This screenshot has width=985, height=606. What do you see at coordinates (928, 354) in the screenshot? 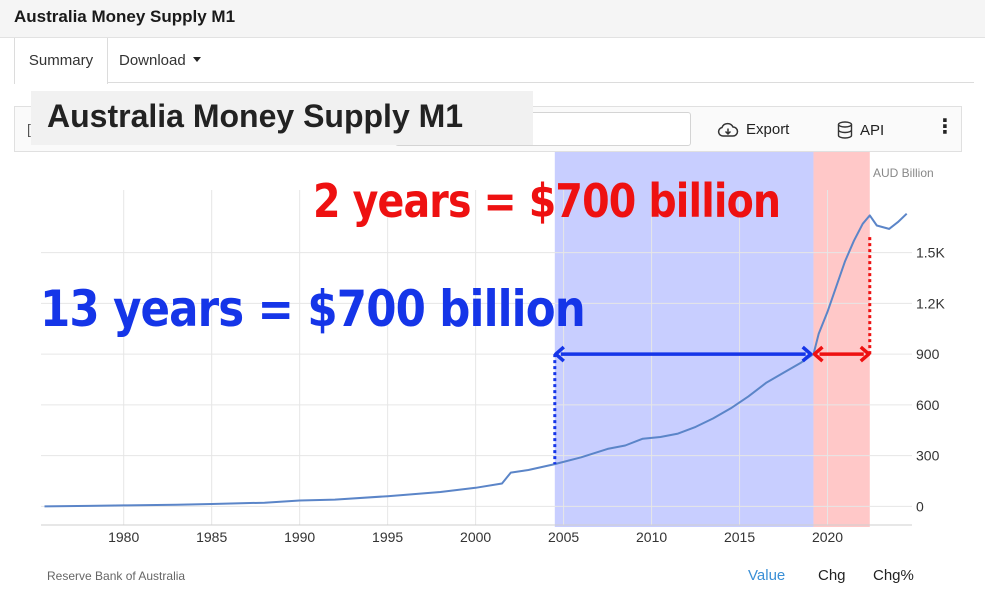
I see `y-tick-label: 900` at bounding box center [928, 354].